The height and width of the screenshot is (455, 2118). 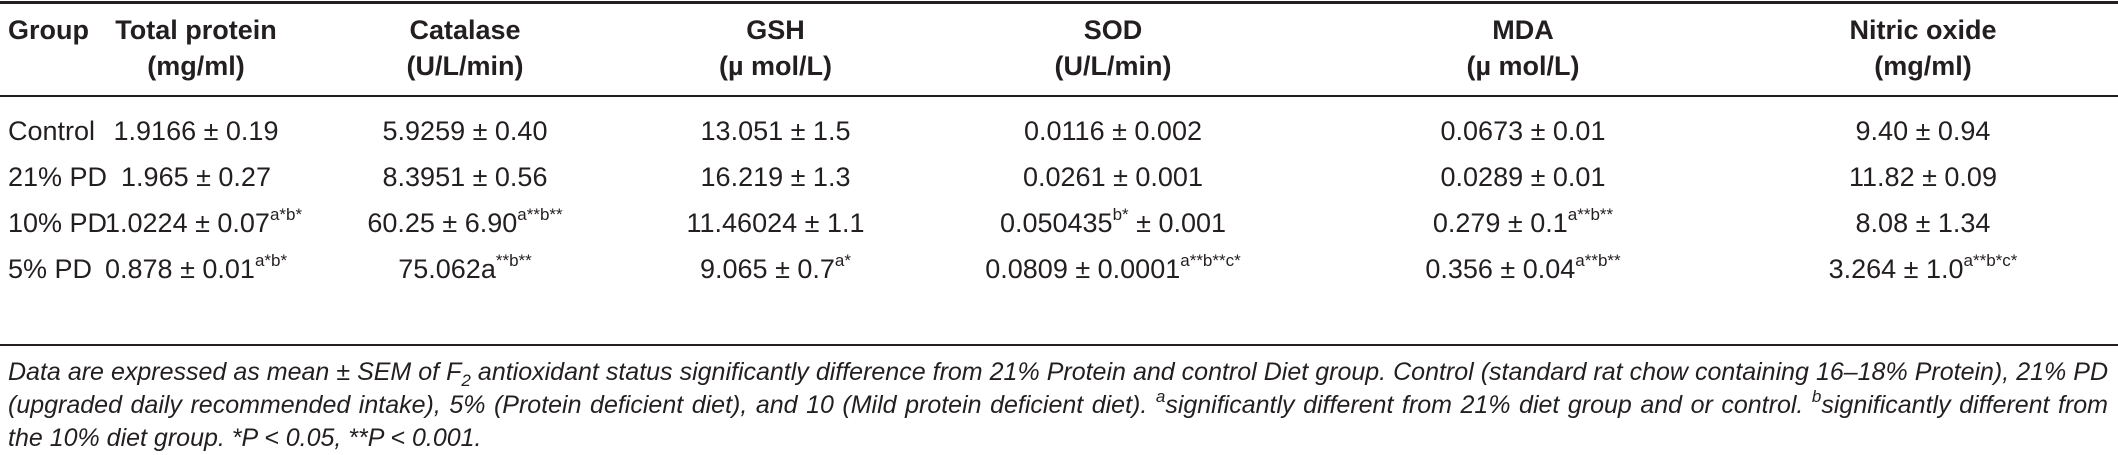 I want to click on top-rule, so click(x=1059, y=2).